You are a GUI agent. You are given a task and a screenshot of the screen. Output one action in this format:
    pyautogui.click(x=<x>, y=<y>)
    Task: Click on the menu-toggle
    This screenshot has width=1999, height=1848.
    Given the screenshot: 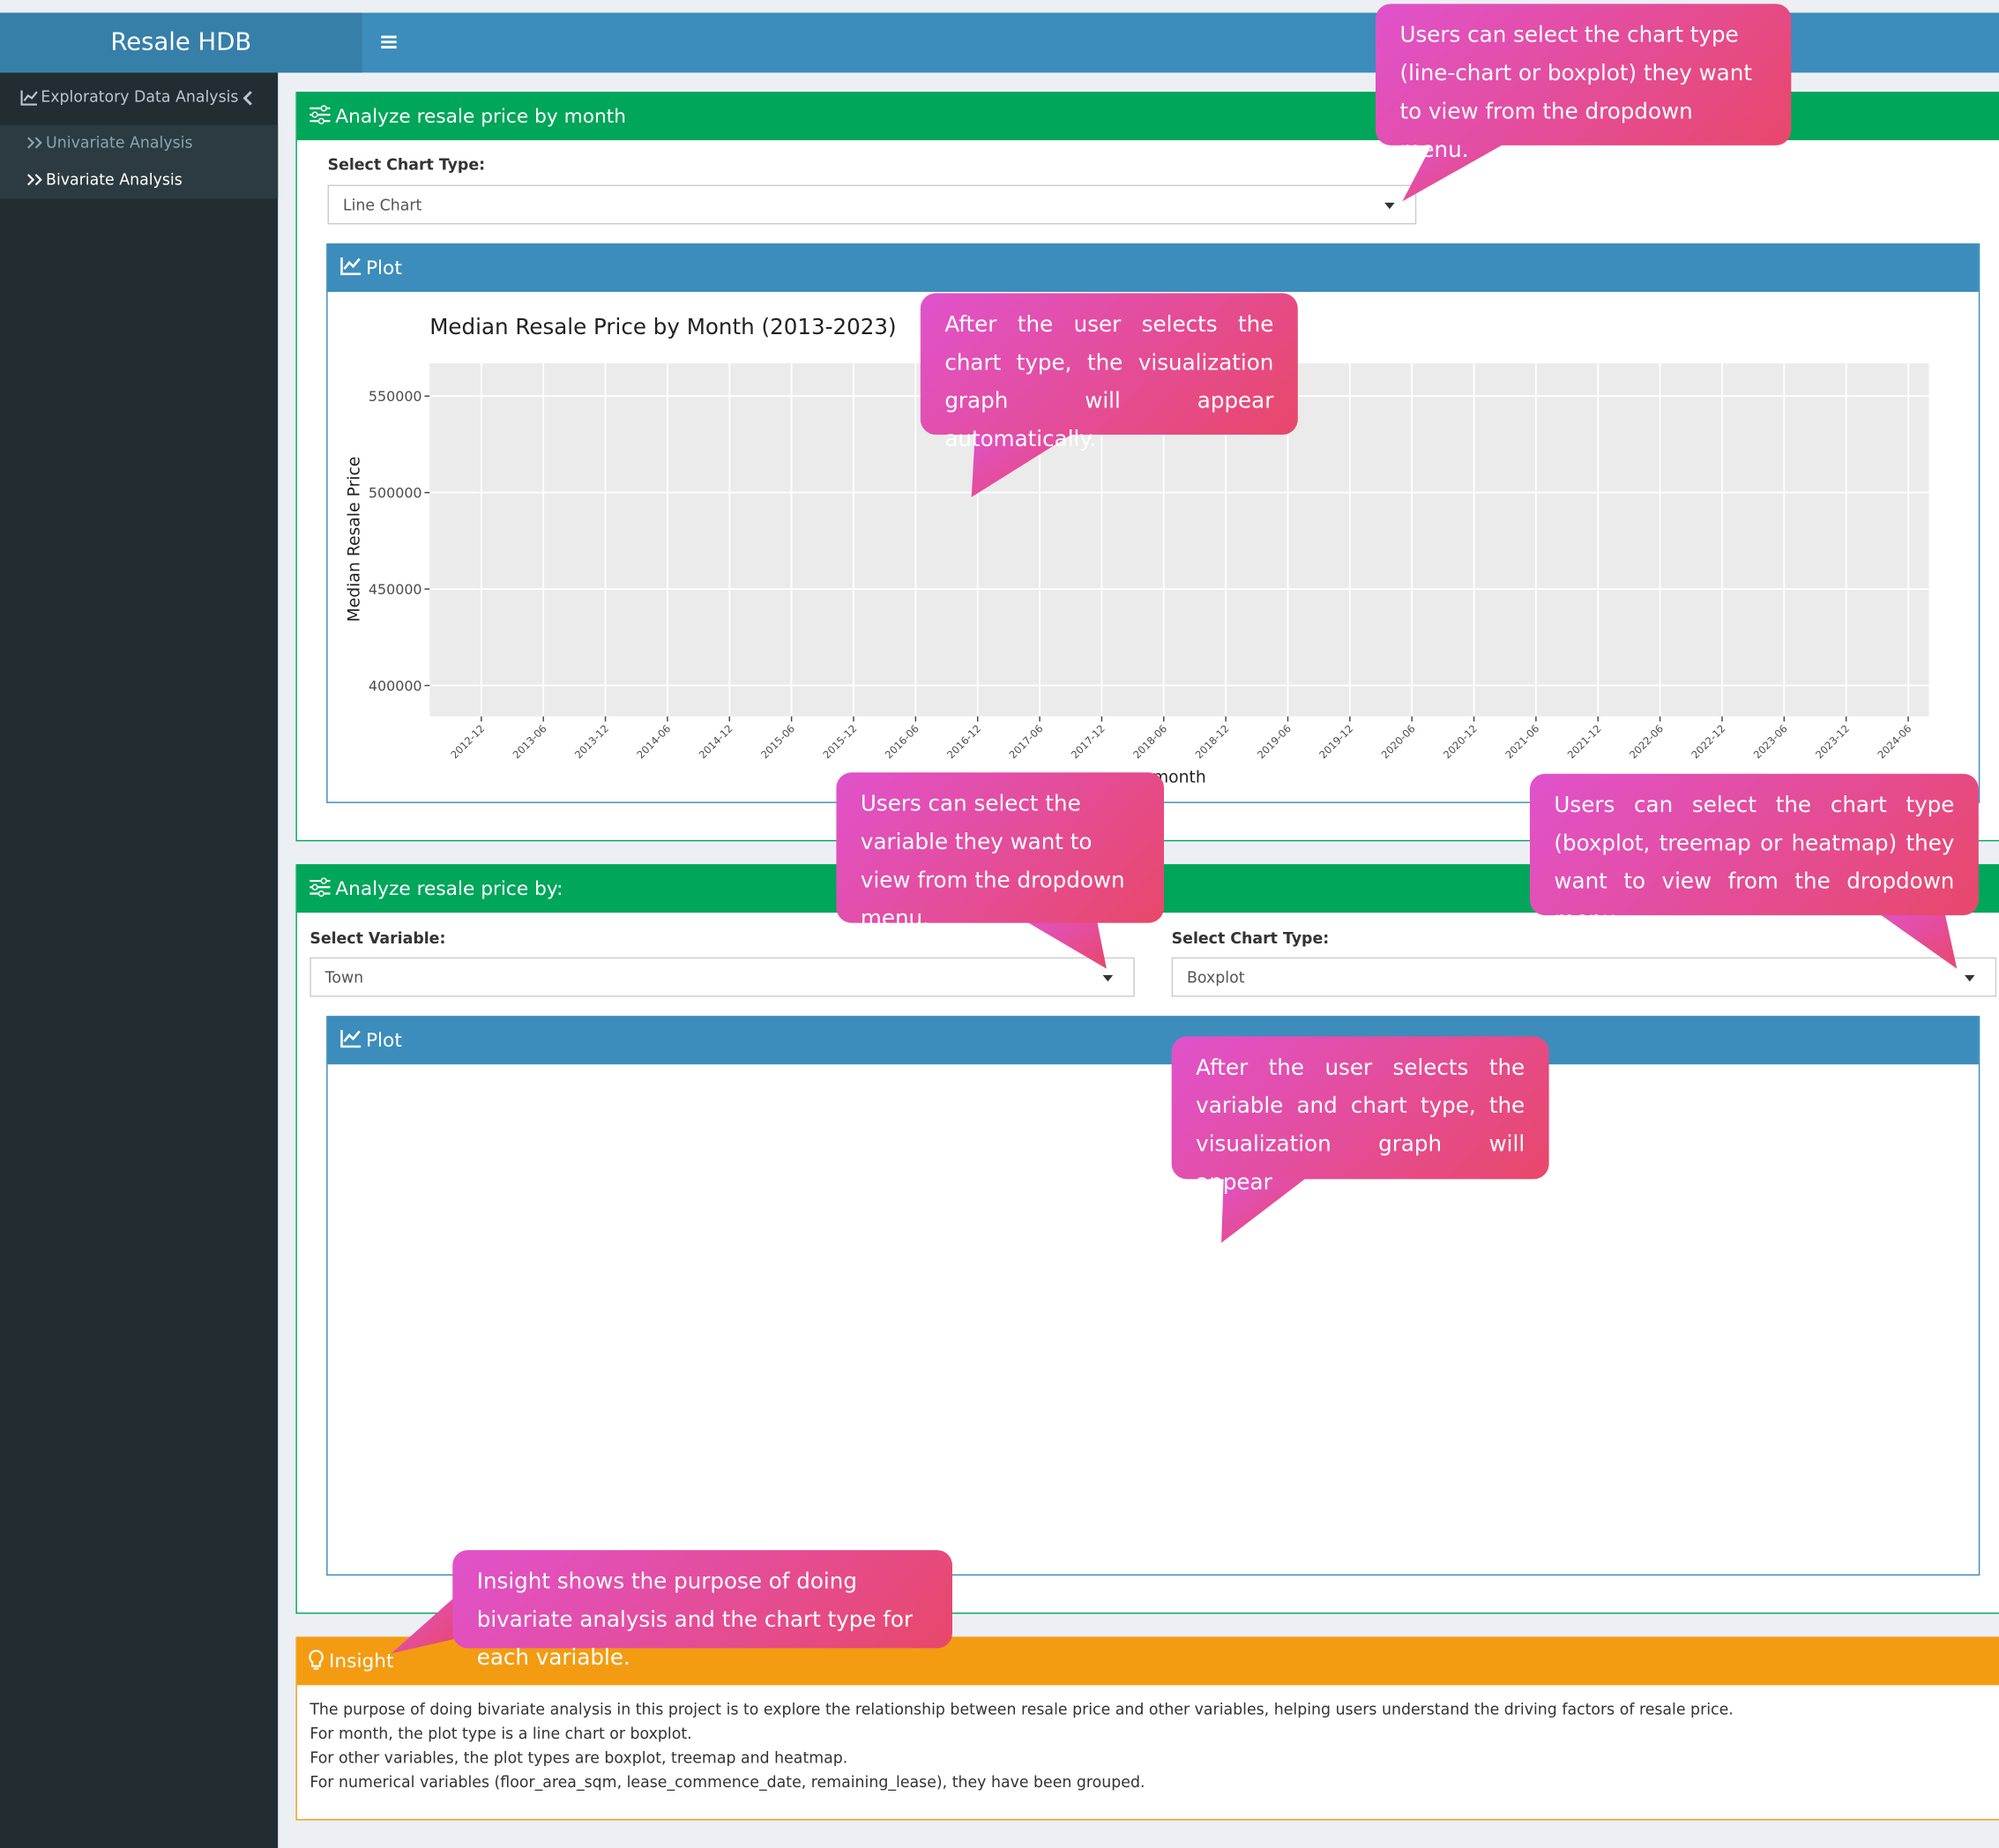 What is the action you would take?
    pyautogui.click(x=389, y=41)
    